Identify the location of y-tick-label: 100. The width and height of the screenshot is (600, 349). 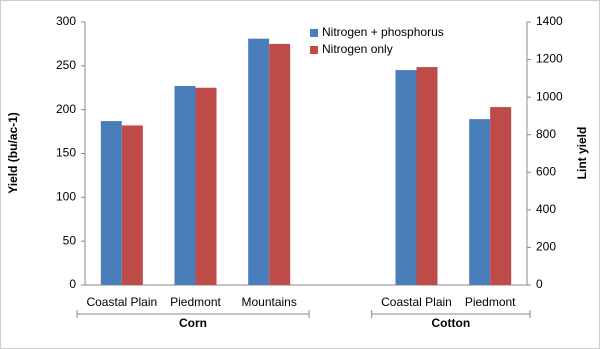
(66, 197).